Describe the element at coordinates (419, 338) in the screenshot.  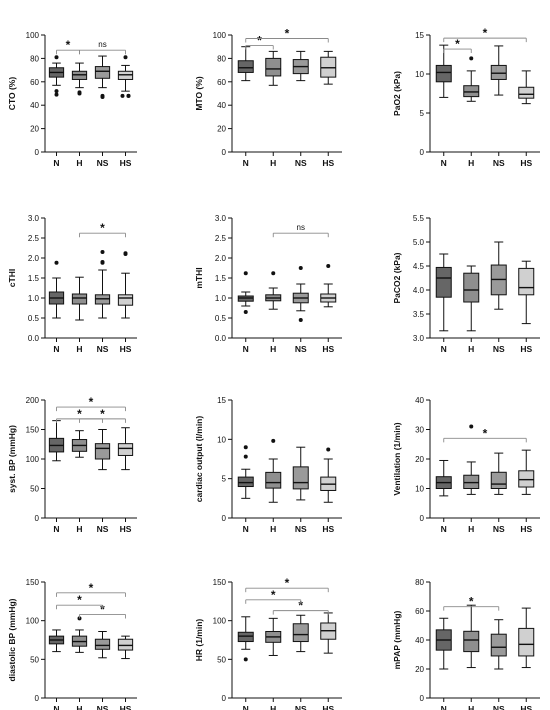
I see `y-tick-label: 3.0` at that location.